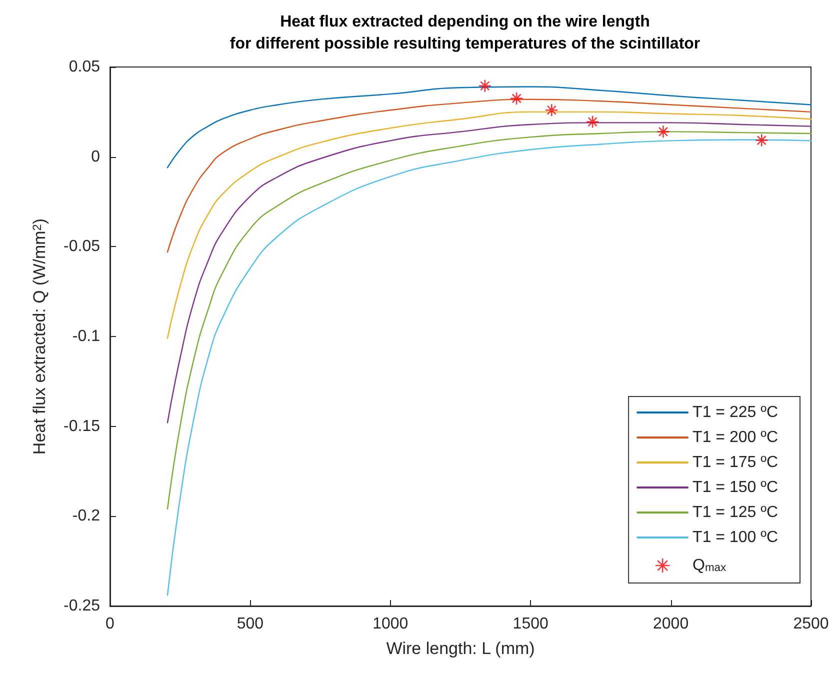 This screenshot has width=840, height=675. Describe the element at coordinates (39, 336) in the screenshot. I see `y-axis-title: Heat flux extracted: Q (W/mm2)` at that location.